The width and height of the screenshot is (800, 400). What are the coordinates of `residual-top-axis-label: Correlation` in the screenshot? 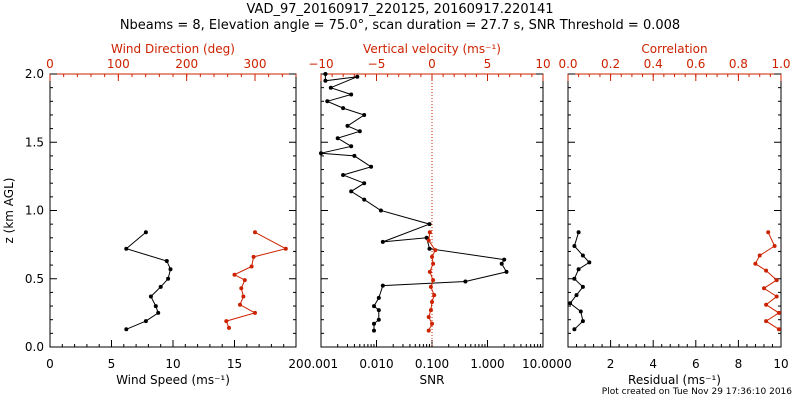 It's located at (674, 49).